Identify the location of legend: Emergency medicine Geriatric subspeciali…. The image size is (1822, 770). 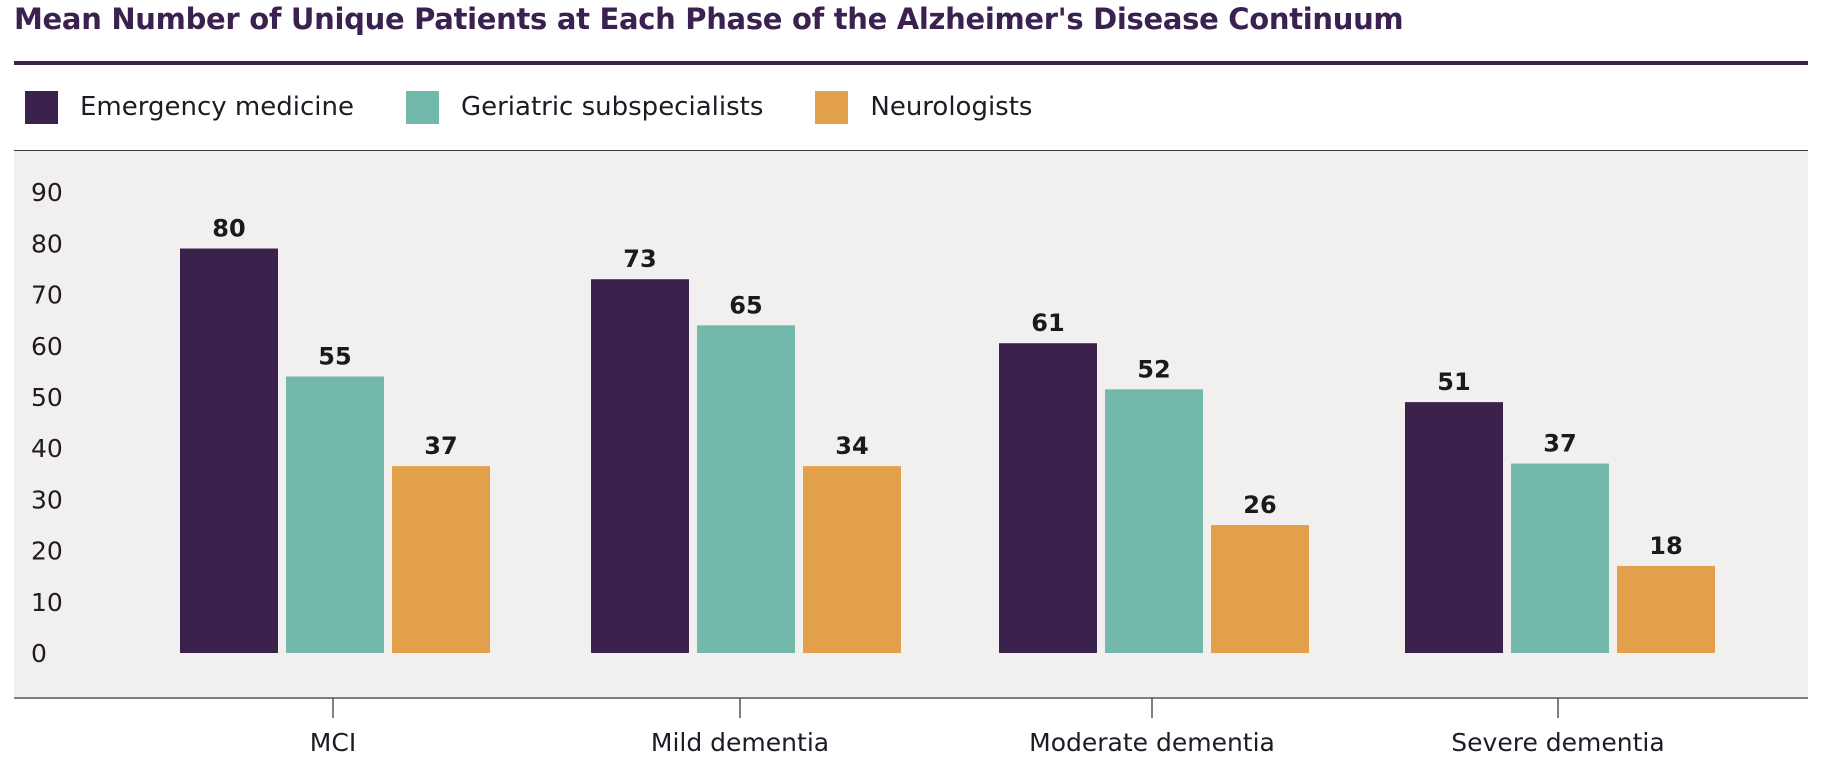
(554, 107).